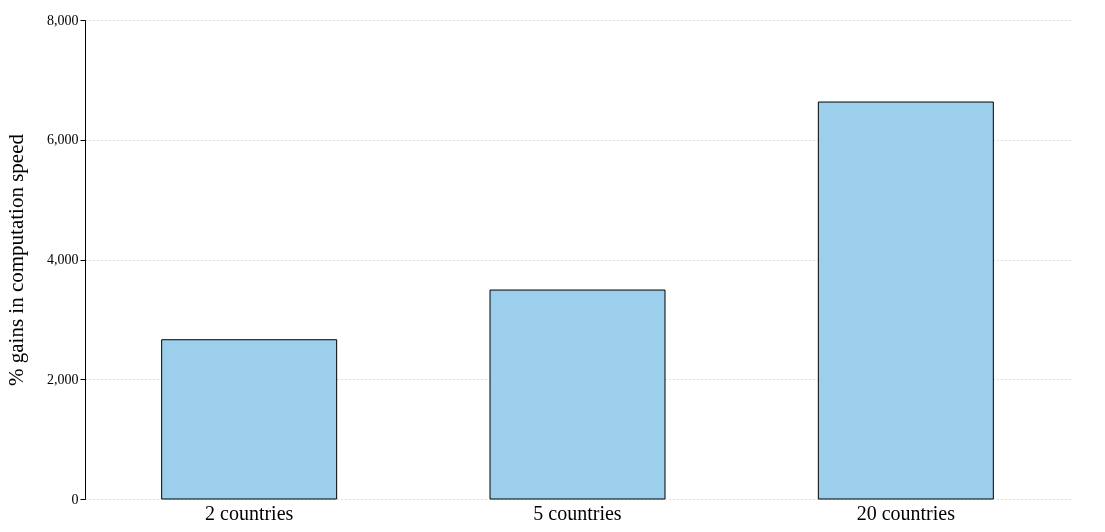  What do you see at coordinates (906, 512) in the screenshot?
I see `x-tick-label: 20 countries` at bounding box center [906, 512].